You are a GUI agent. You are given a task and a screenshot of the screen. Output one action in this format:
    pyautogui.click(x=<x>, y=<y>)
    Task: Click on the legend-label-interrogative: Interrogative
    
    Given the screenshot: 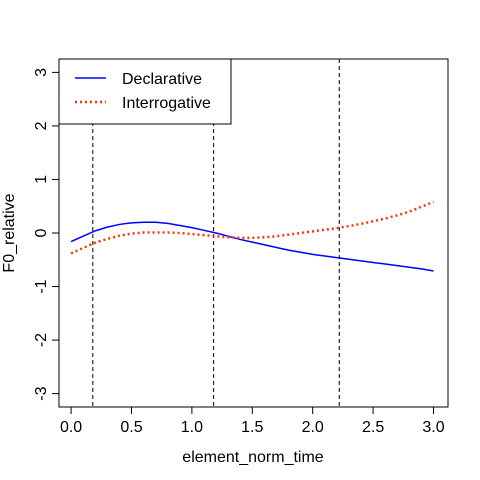 What is the action you would take?
    pyautogui.click(x=166, y=103)
    